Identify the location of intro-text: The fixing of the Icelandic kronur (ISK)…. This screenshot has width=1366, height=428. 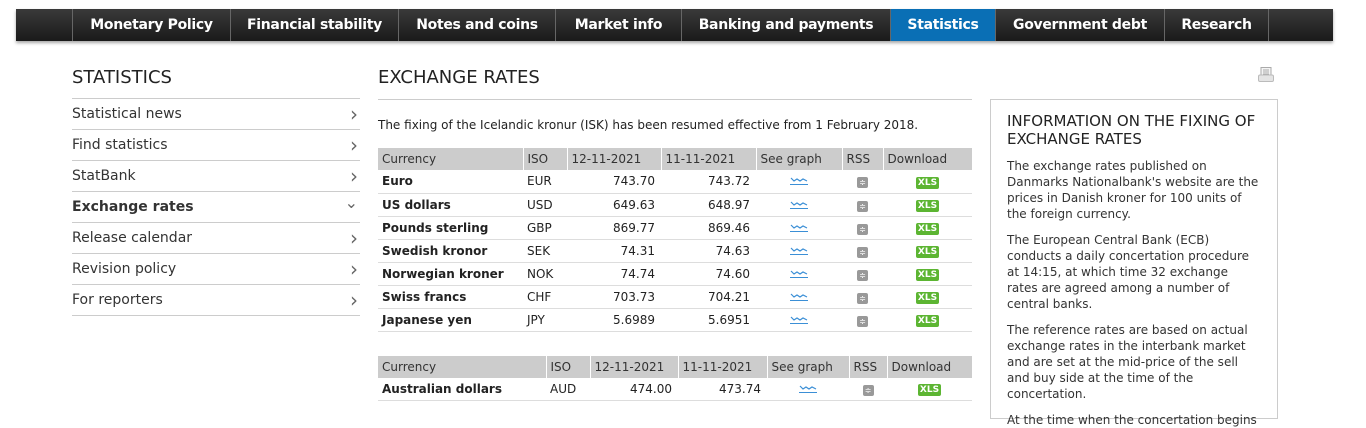
(648, 125).